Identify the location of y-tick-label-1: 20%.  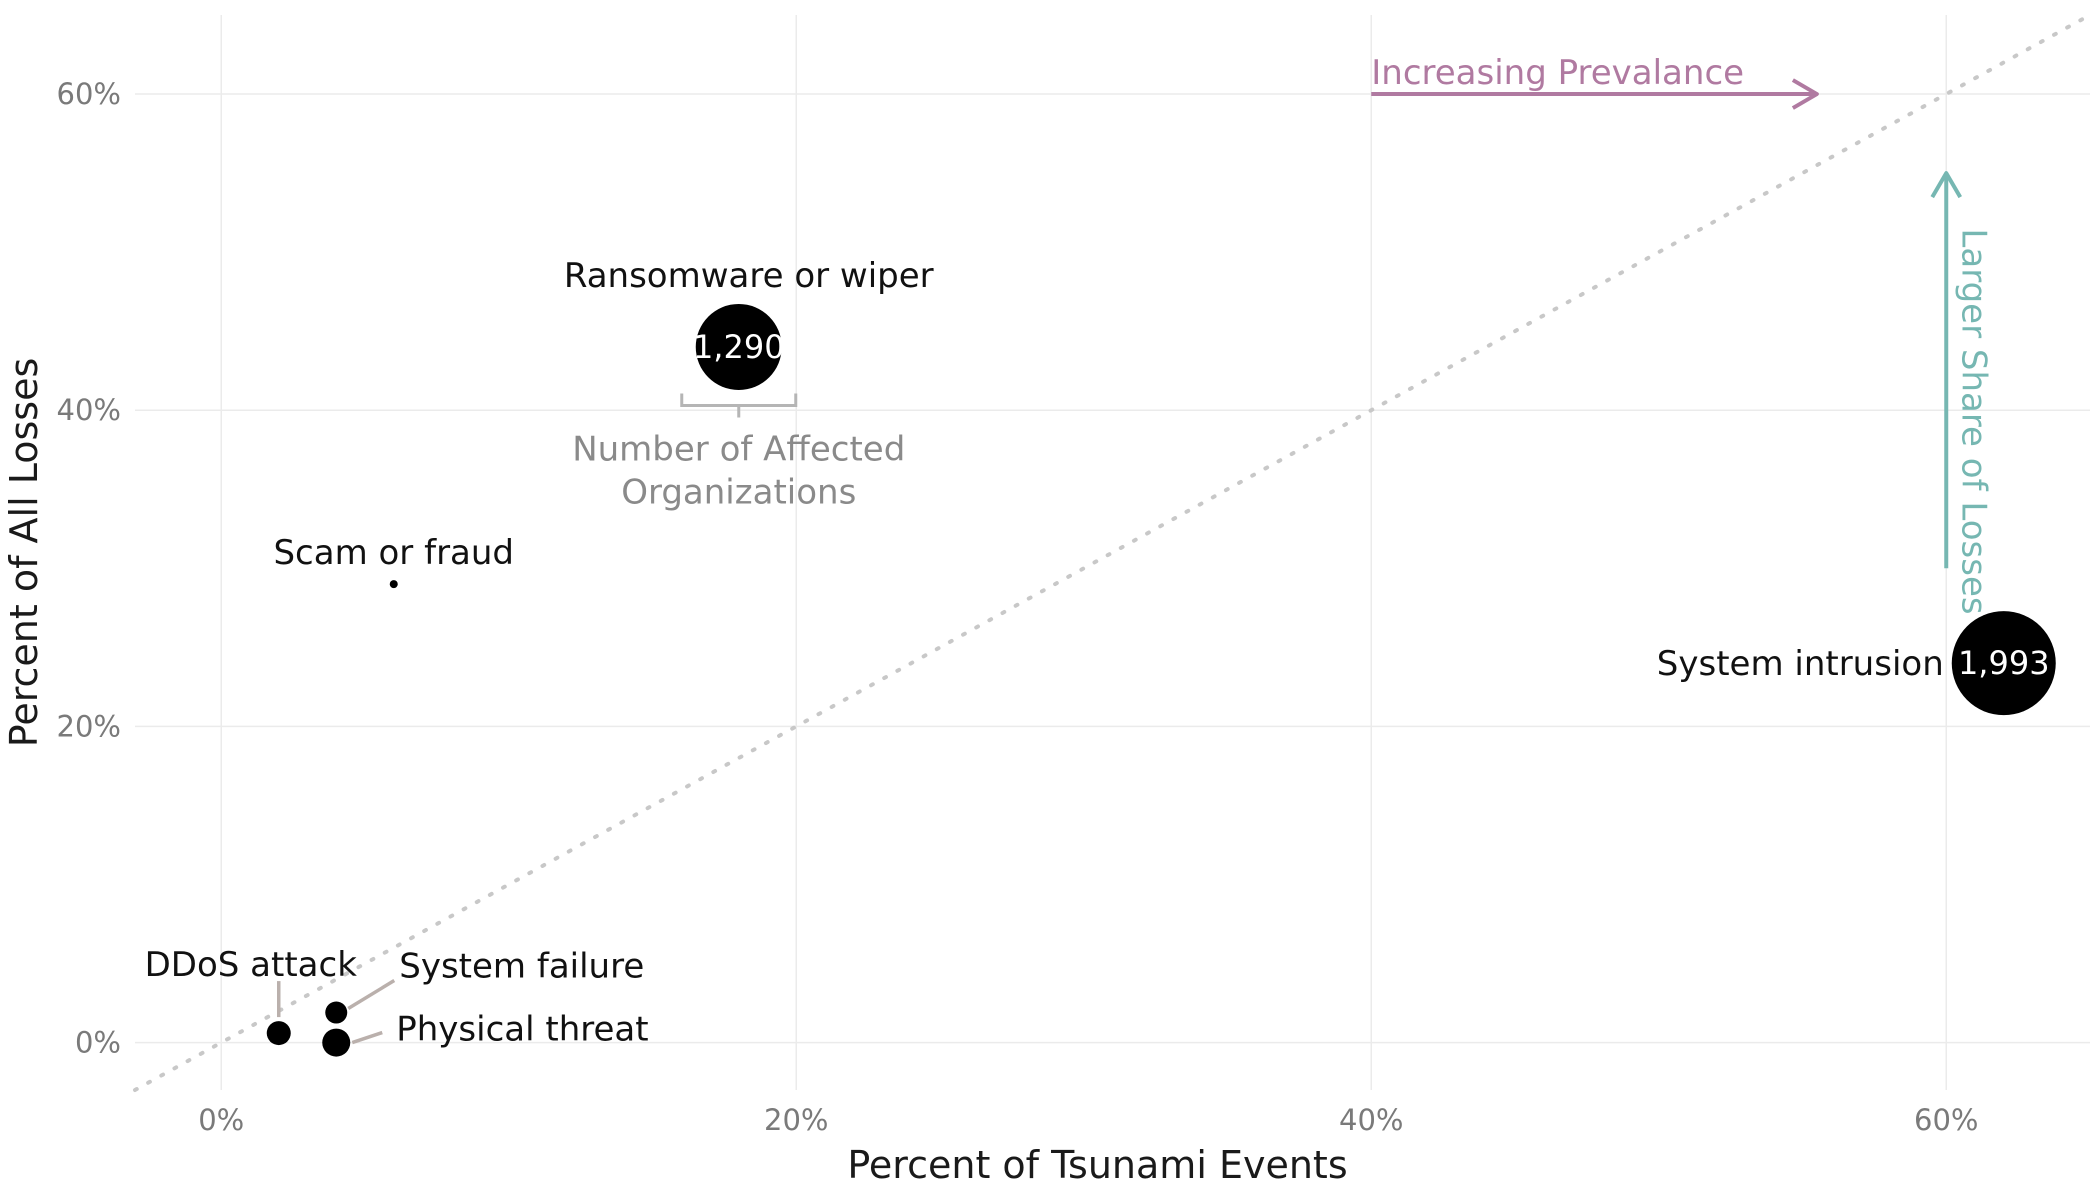
(89, 726).